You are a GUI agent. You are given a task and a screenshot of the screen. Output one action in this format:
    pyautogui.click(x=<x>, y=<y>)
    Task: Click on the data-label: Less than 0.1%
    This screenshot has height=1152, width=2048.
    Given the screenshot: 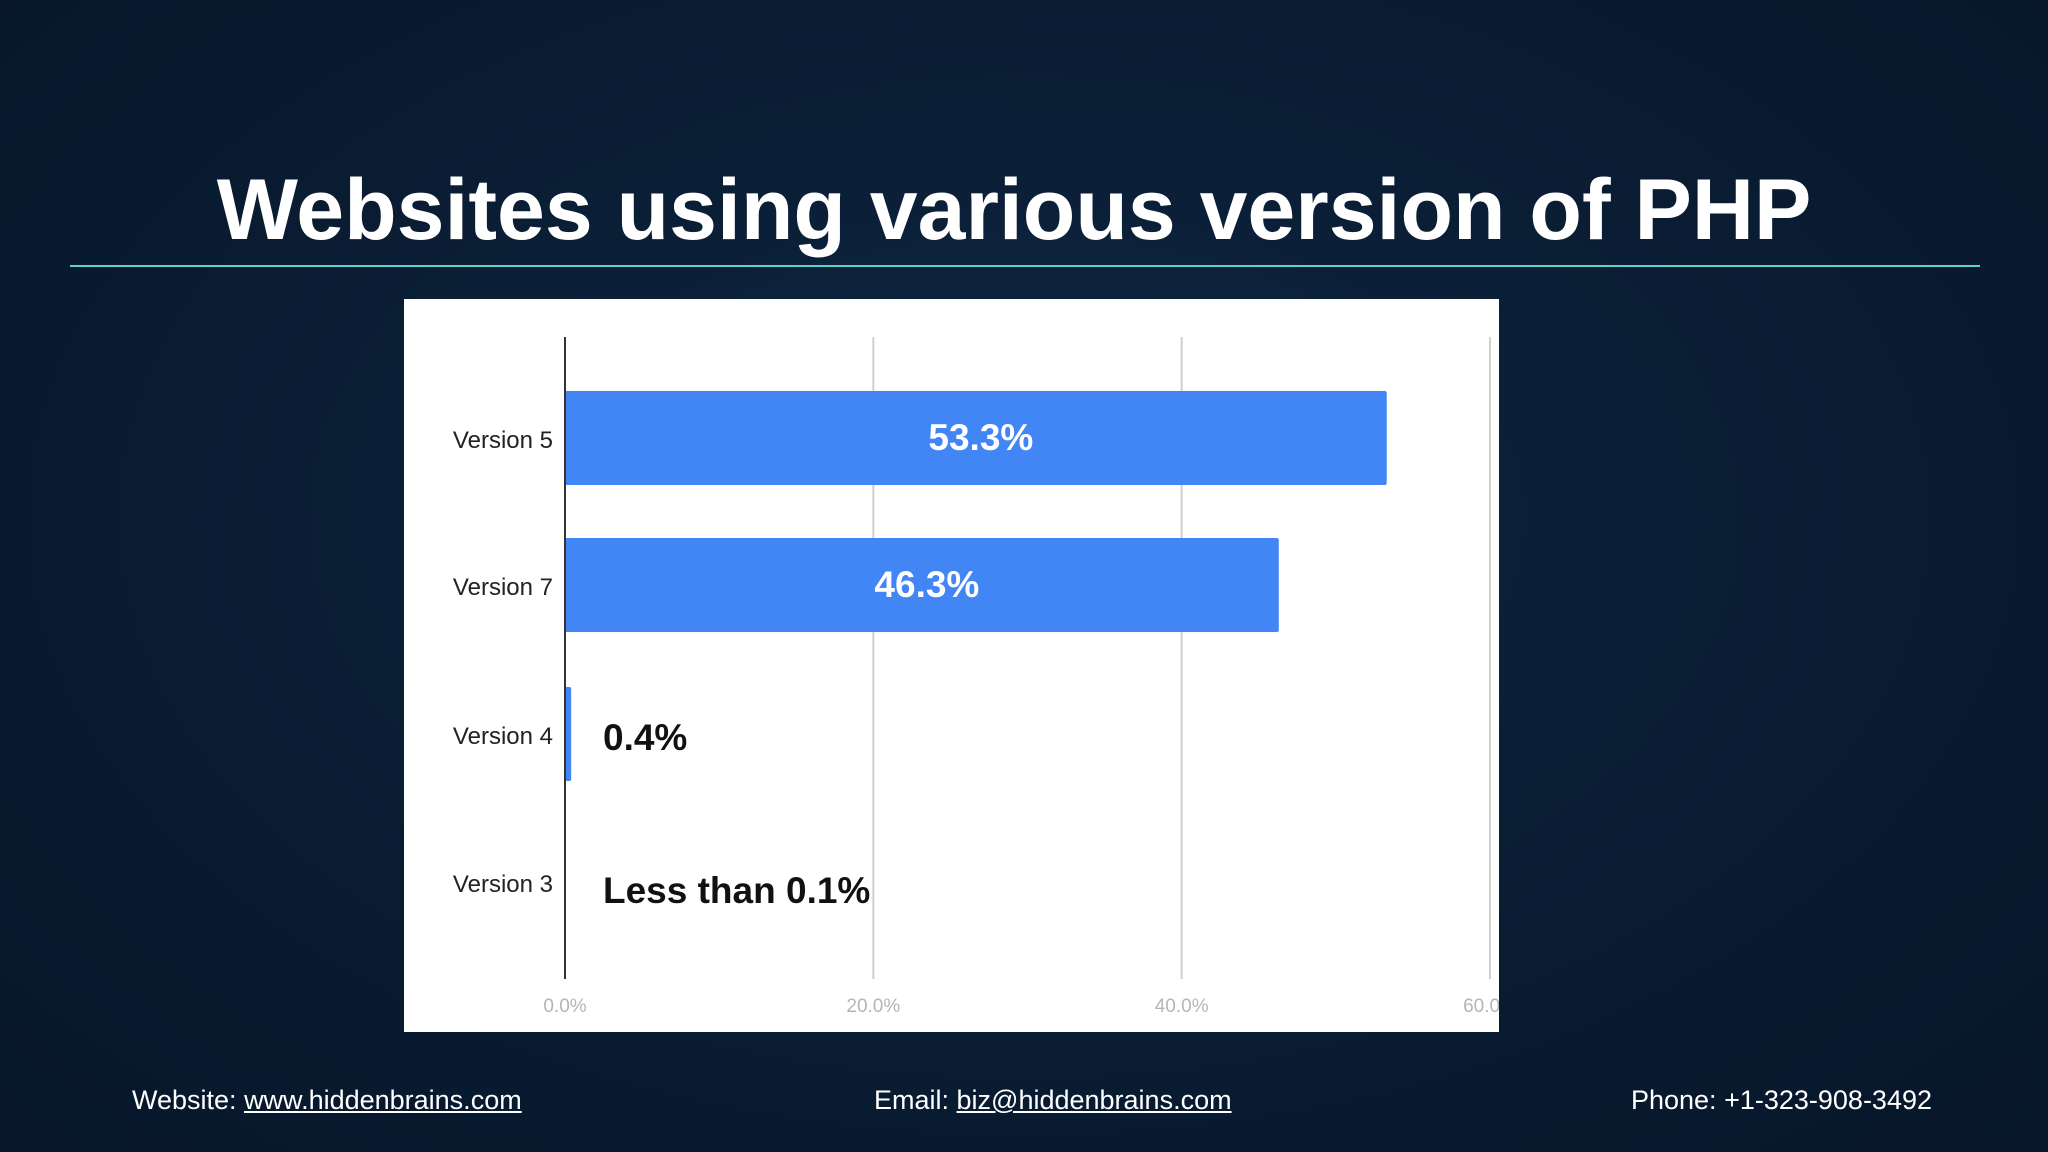 What is the action you would take?
    pyautogui.click(x=736, y=890)
    